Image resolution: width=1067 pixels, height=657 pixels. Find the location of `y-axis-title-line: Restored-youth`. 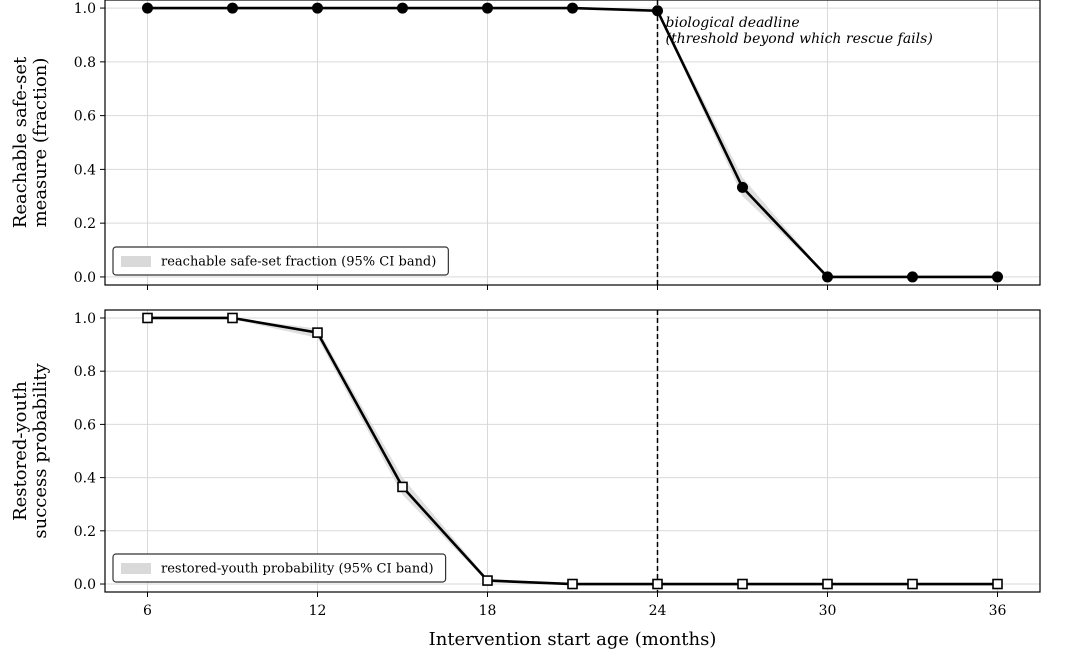

y-axis-title-line: Restored-youth is located at coordinates (20, 451).